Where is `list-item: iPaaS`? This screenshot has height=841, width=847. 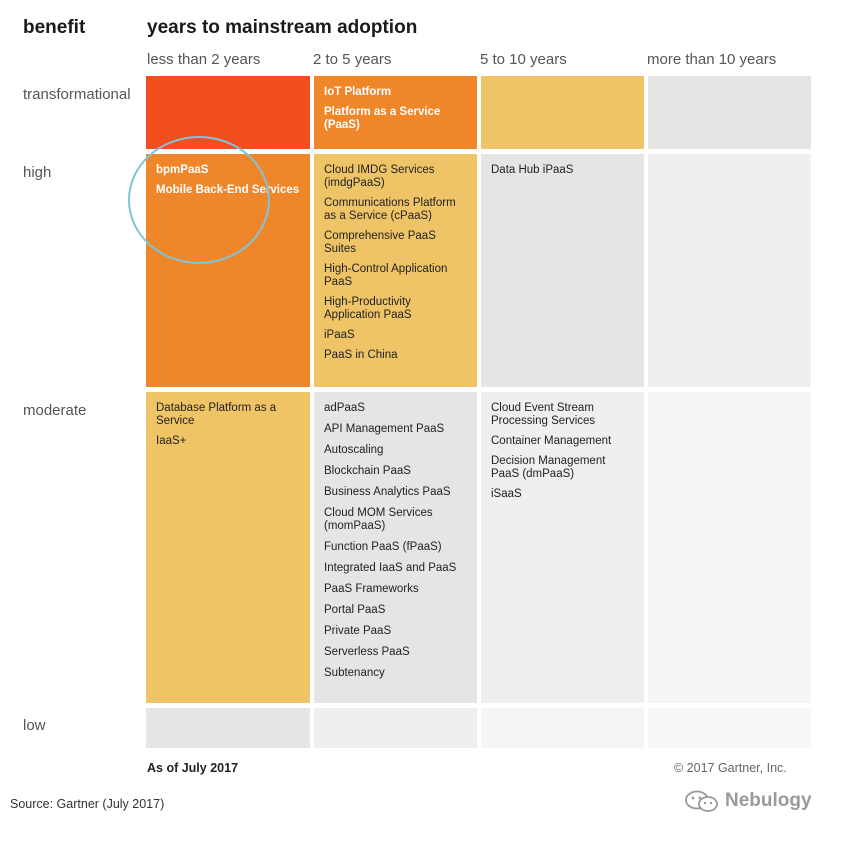 list-item: iPaaS is located at coordinates (339, 335).